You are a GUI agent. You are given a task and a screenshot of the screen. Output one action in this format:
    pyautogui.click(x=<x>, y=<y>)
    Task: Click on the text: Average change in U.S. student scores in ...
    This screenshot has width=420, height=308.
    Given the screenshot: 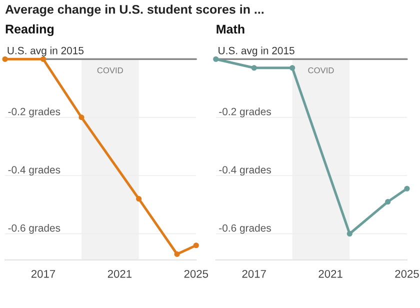 What is the action you would take?
    pyautogui.click(x=134, y=10)
    